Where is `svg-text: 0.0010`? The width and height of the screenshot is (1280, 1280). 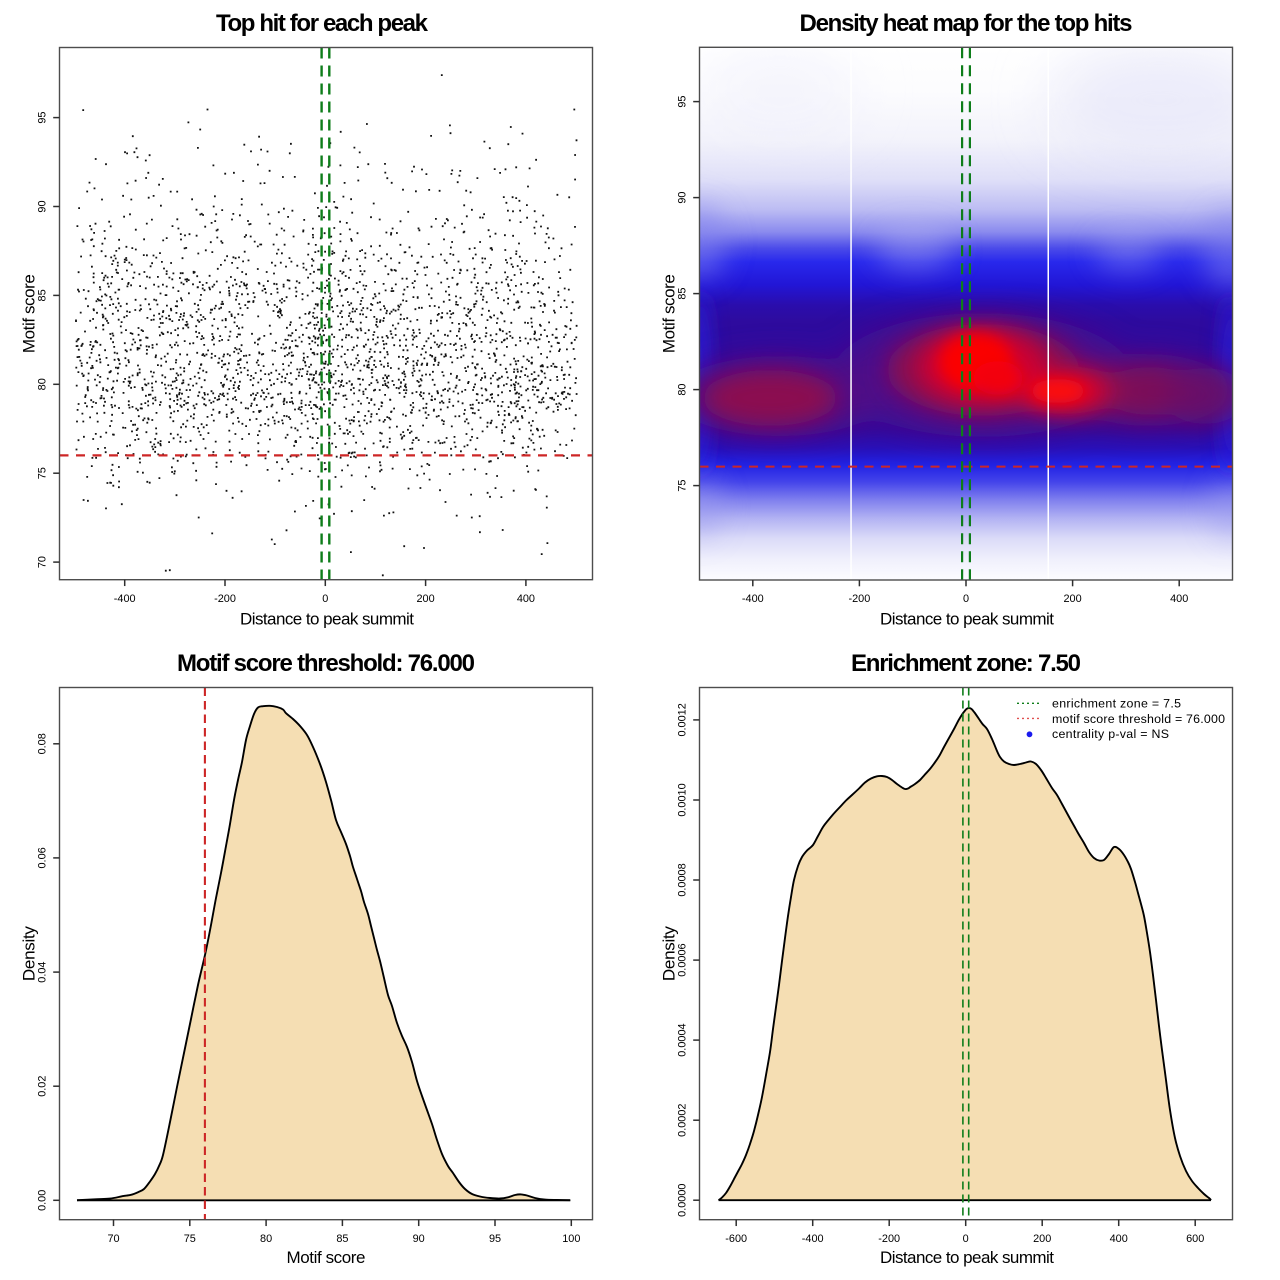 svg-text: 0.0010 is located at coordinates (683, 799).